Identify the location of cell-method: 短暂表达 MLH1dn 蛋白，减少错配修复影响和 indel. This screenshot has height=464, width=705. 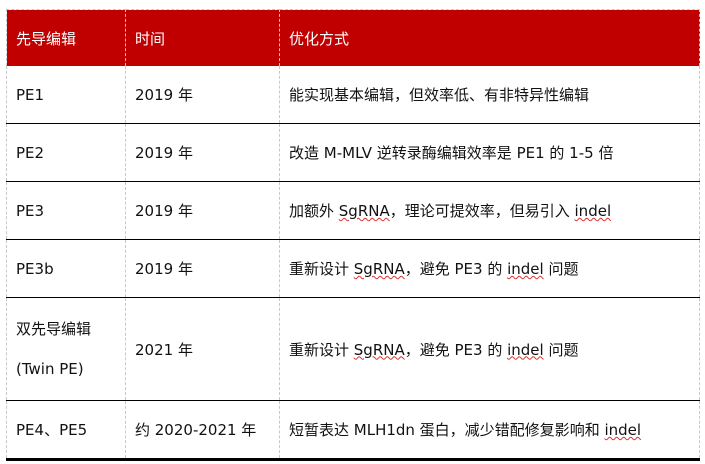
(489, 430).